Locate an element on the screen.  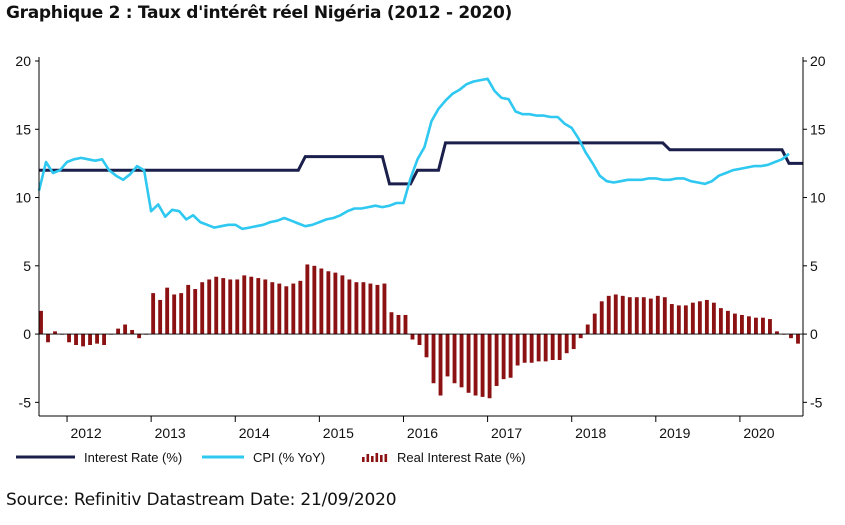
y-tick-label-left: 5 is located at coordinates (27, 266).